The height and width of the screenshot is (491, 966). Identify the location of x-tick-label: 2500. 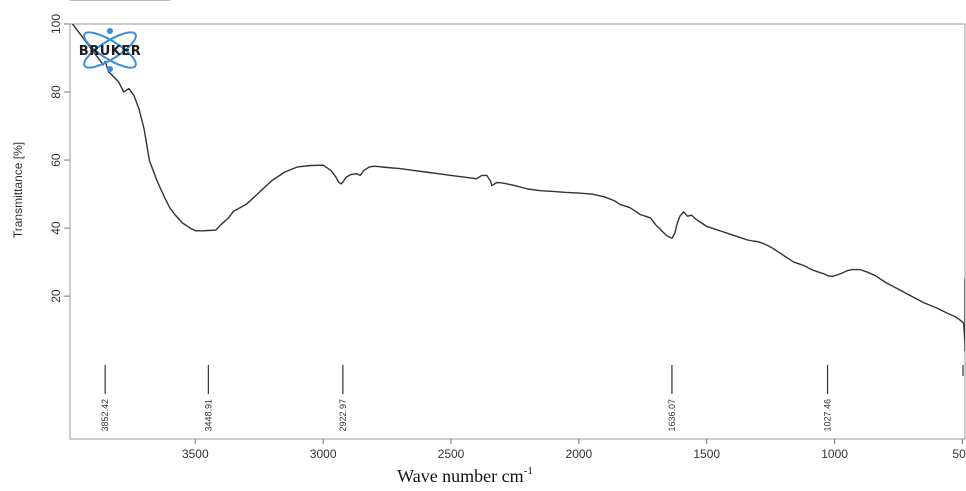
(451, 454).